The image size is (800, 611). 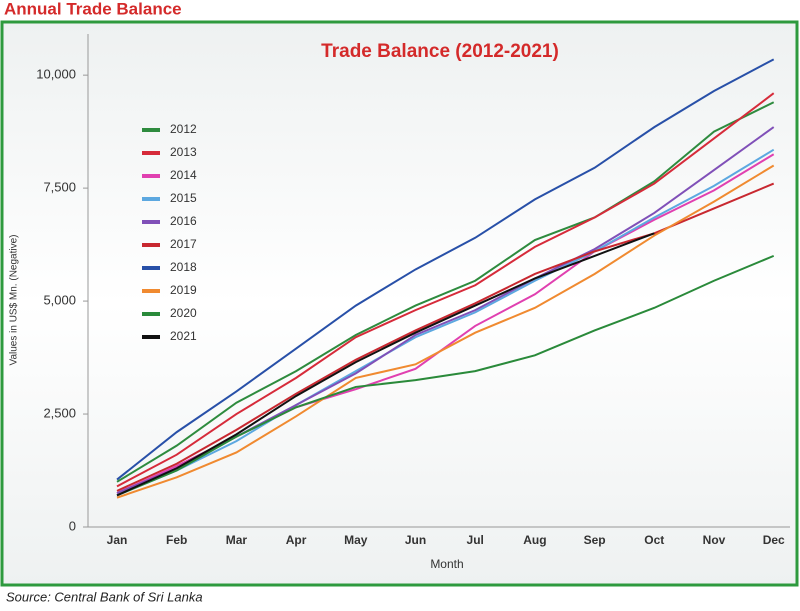 I want to click on x-tick-label: May, so click(x=356, y=540).